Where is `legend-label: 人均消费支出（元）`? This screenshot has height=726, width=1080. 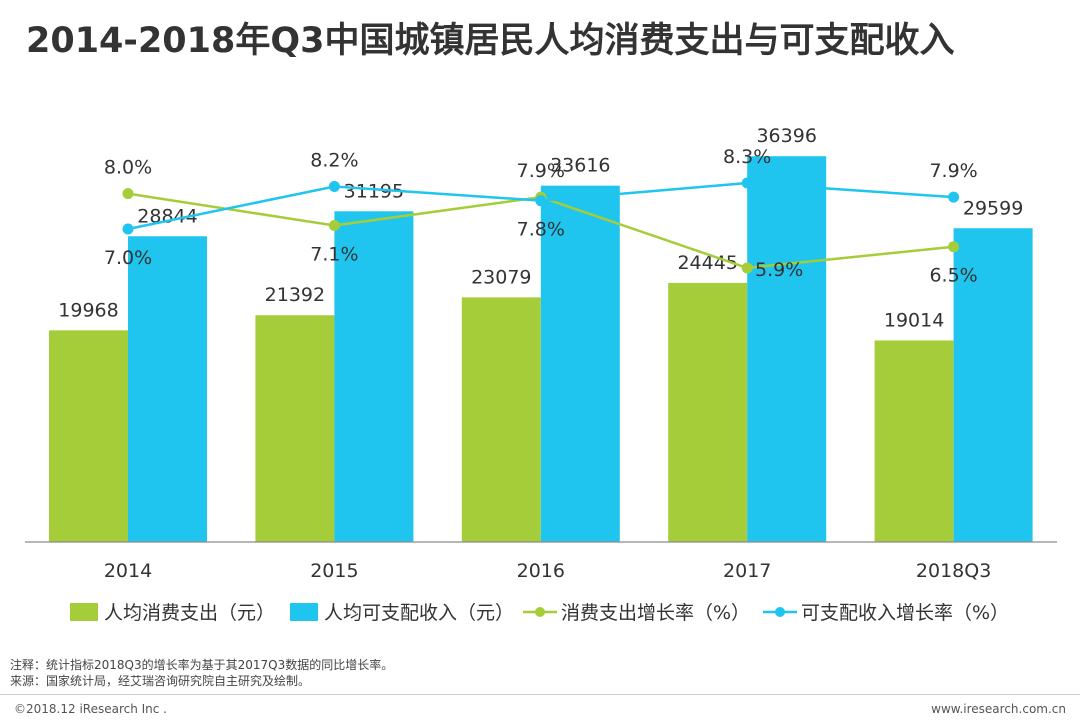
legend-label: 人均消费支出（元） is located at coordinates (189, 613).